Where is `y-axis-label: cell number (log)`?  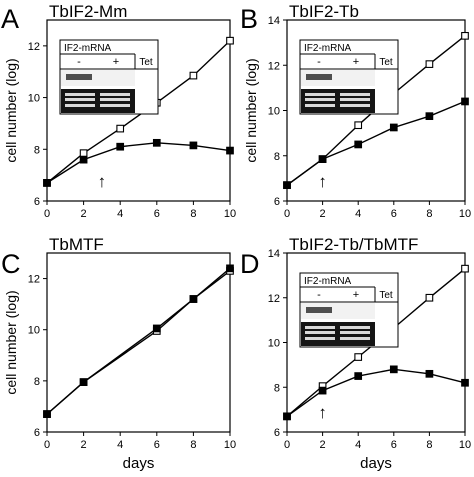 y-axis-label: cell number (log) is located at coordinates (11, 342).